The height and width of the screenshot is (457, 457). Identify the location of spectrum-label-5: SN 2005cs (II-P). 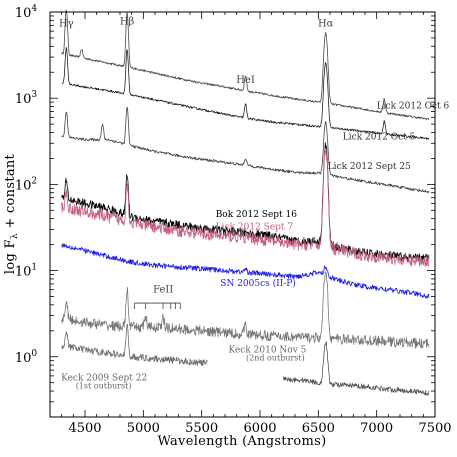
(258, 283).